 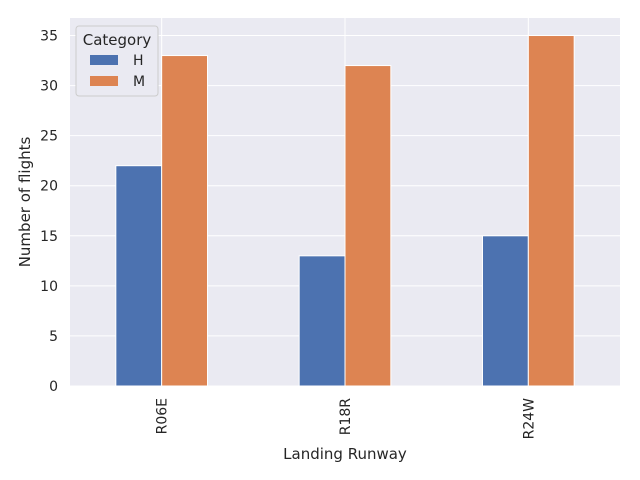 What do you see at coordinates (139, 82) in the screenshot?
I see `legend-label-m: M` at bounding box center [139, 82].